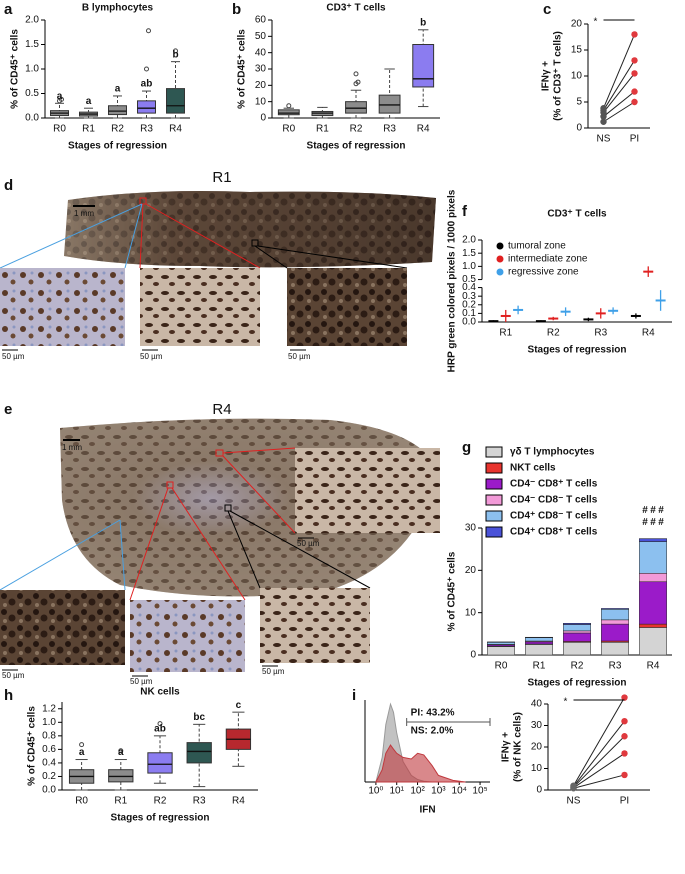  I want to click on significance-letter: ab, so click(147, 84).